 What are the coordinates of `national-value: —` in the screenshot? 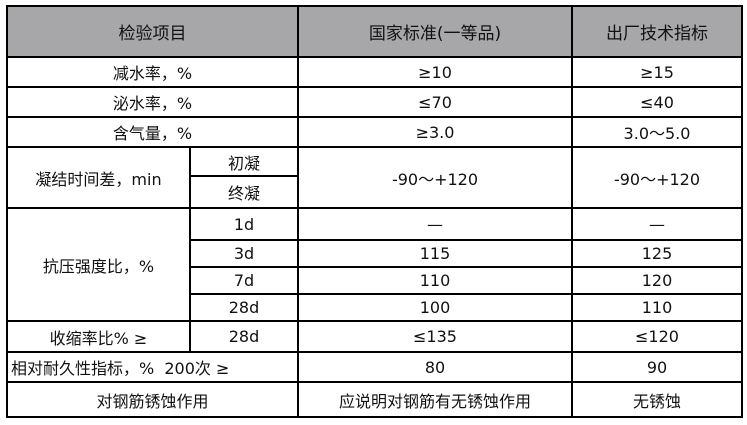 It's located at (435, 224).